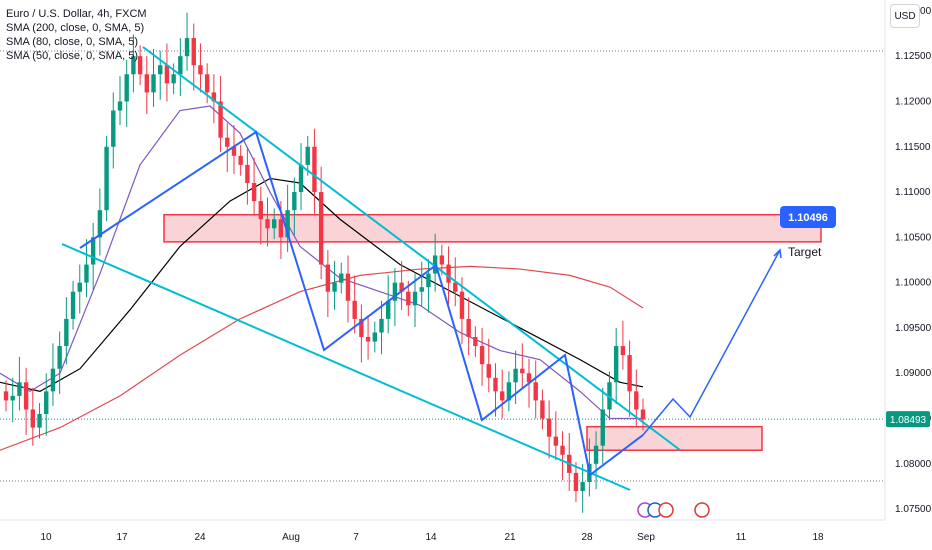 The width and height of the screenshot is (932, 550). What do you see at coordinates (587, 537) in the screenshot?
I see `time-tick-label: 28` at bounding box center [587, 537].